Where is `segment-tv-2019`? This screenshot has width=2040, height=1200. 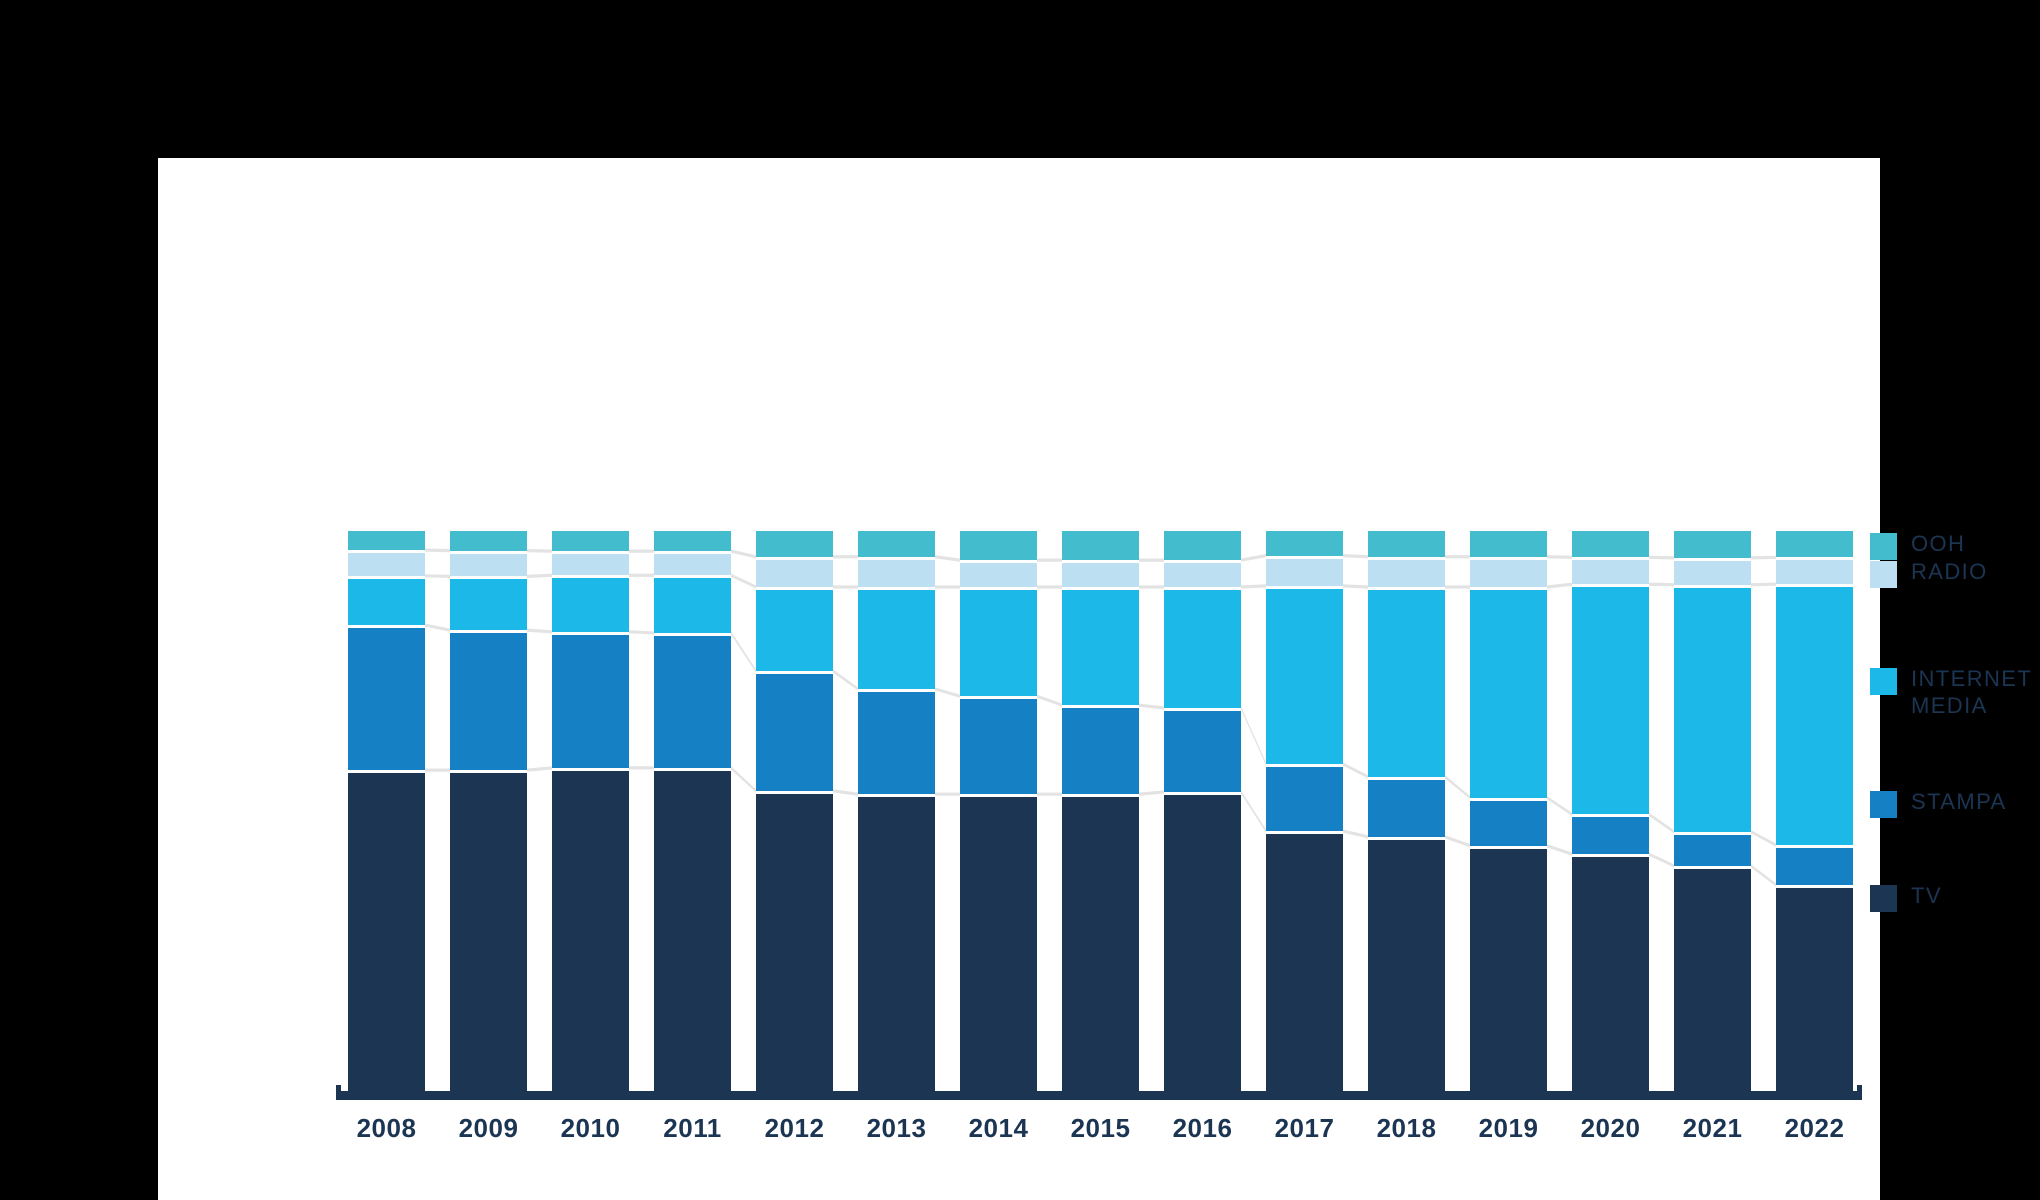 segment-tv-2019 is located at coordinates (1508, 968).